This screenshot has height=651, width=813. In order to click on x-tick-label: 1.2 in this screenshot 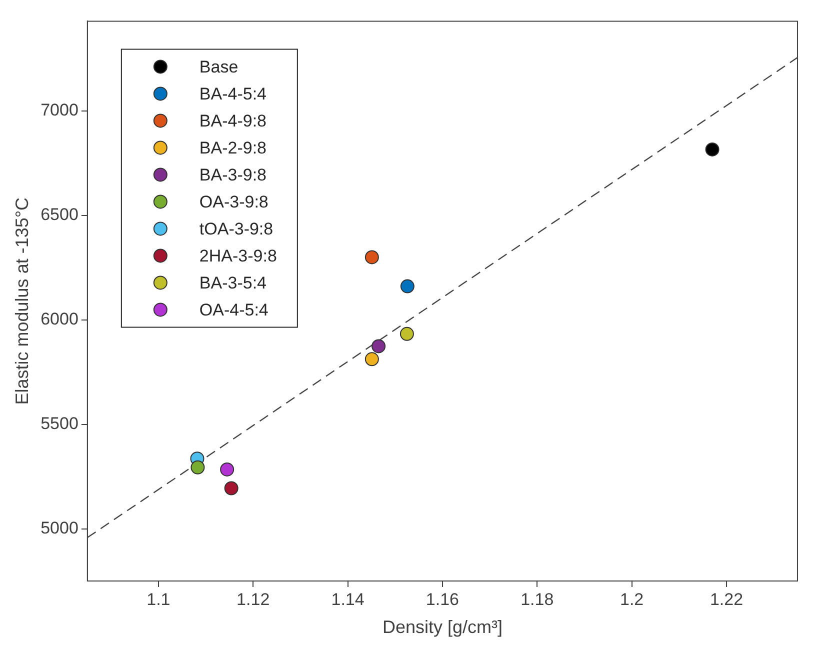, I will do `click(632, 599)`.